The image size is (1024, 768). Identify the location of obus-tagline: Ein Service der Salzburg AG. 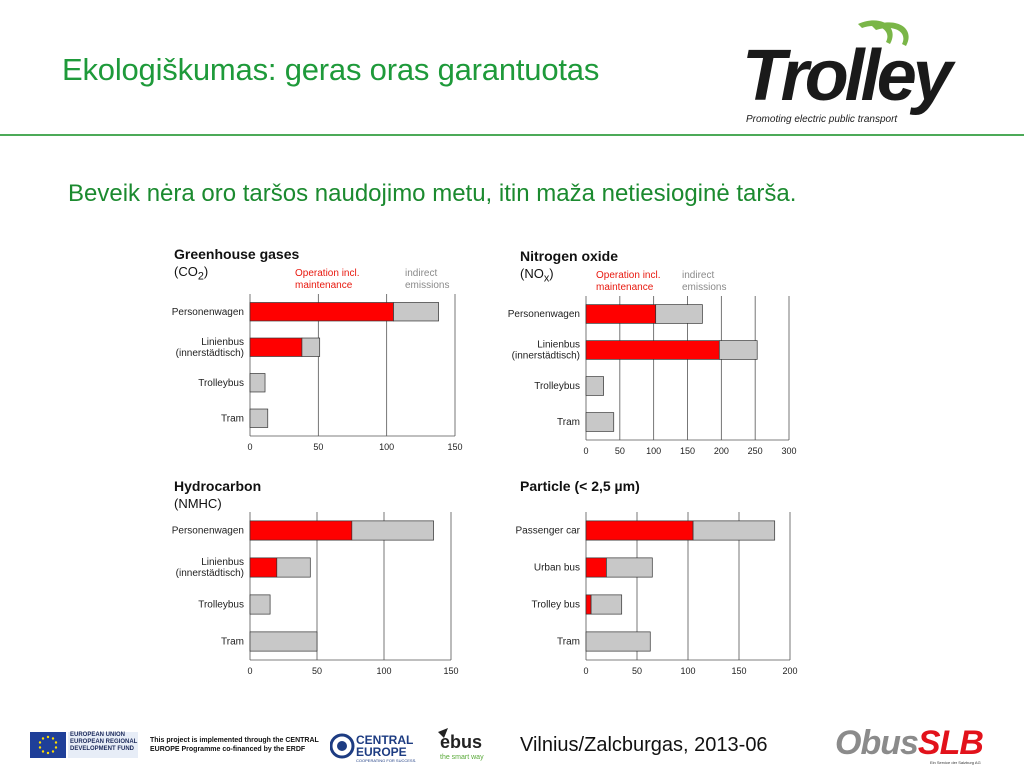
(955, 762).